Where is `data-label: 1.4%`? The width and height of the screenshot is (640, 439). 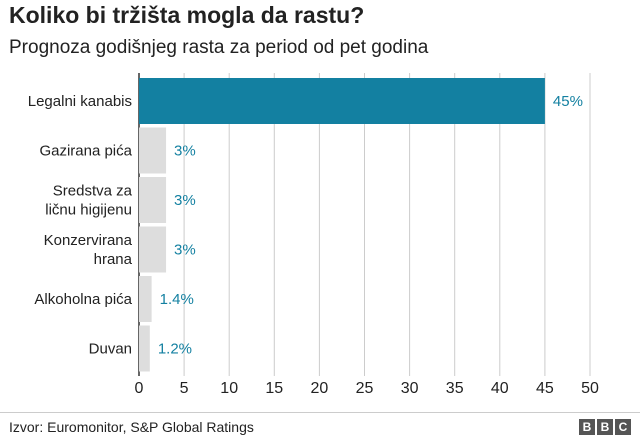
data-label: 1.4% is located at coordinates (177, 299).